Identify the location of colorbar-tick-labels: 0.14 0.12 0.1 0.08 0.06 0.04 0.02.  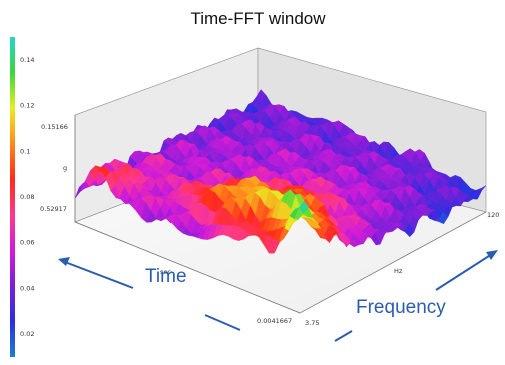
(27, 197).